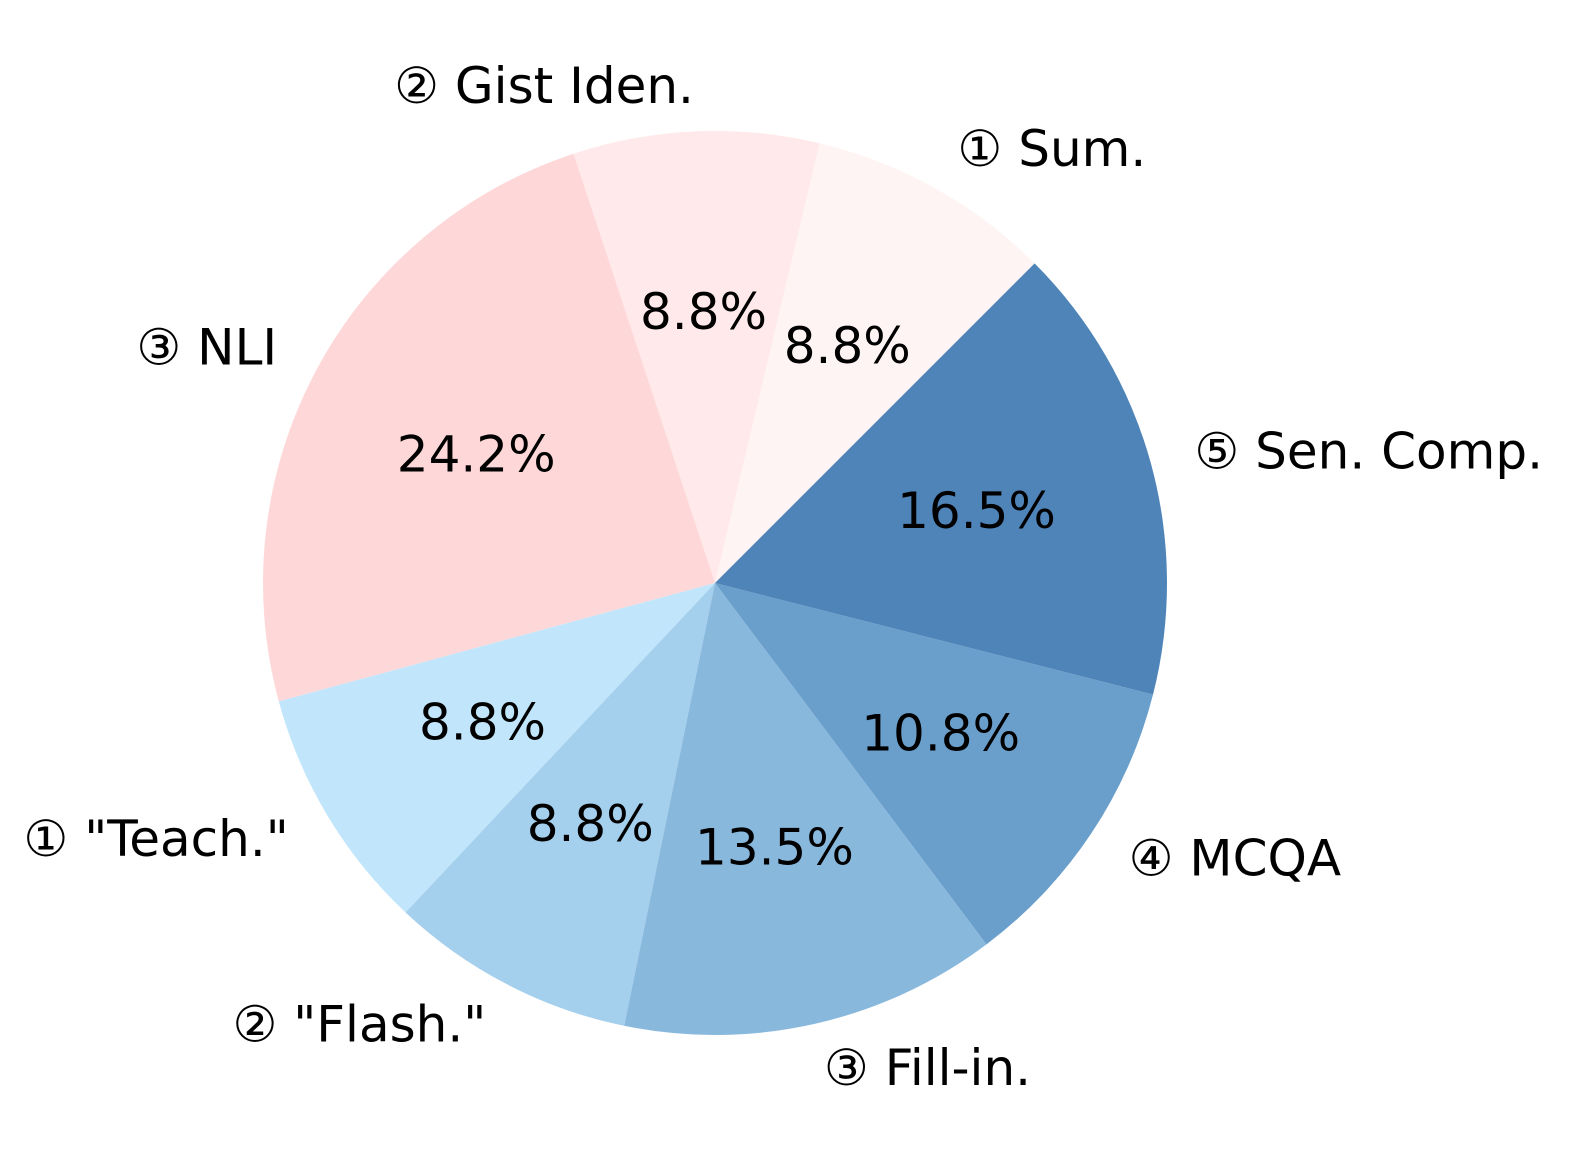 This screenshot has width=1577, height=1173. What do you see at coordinates (927, 1068) in the screenshot?
I see `slice-category-label: ③ Fill-in.` at bounding box center [927, 1068].